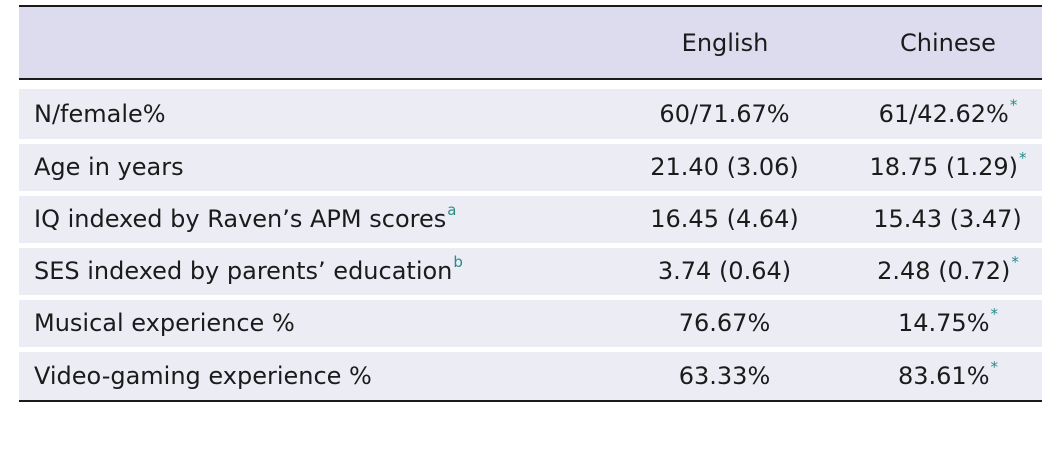 Image resolution: width=1042 pixels, height=457 pixels. I want to click on chinese-value: 18.75 (1.29)*, so click(948, 168).